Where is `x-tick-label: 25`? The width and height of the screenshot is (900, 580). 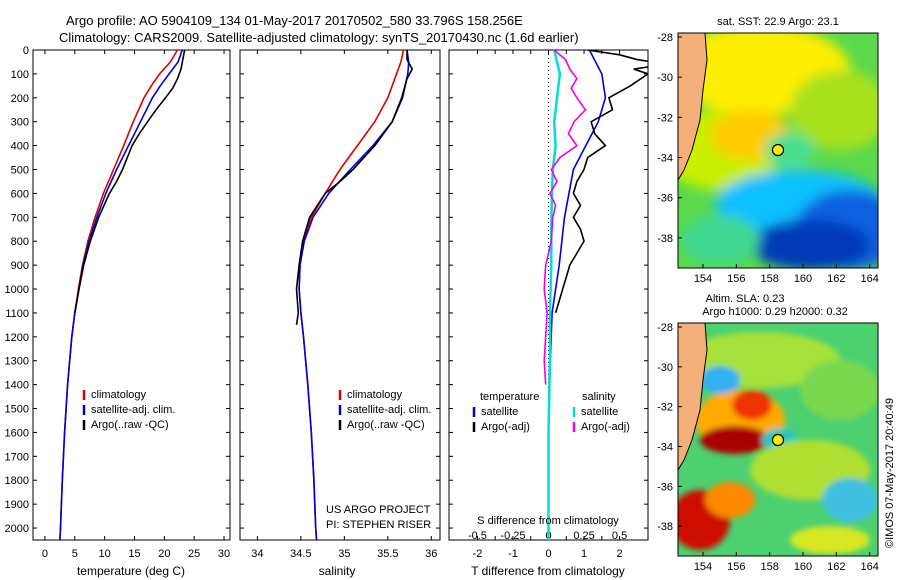
x-tick-label: 25 is located at coordinates (194, 554).